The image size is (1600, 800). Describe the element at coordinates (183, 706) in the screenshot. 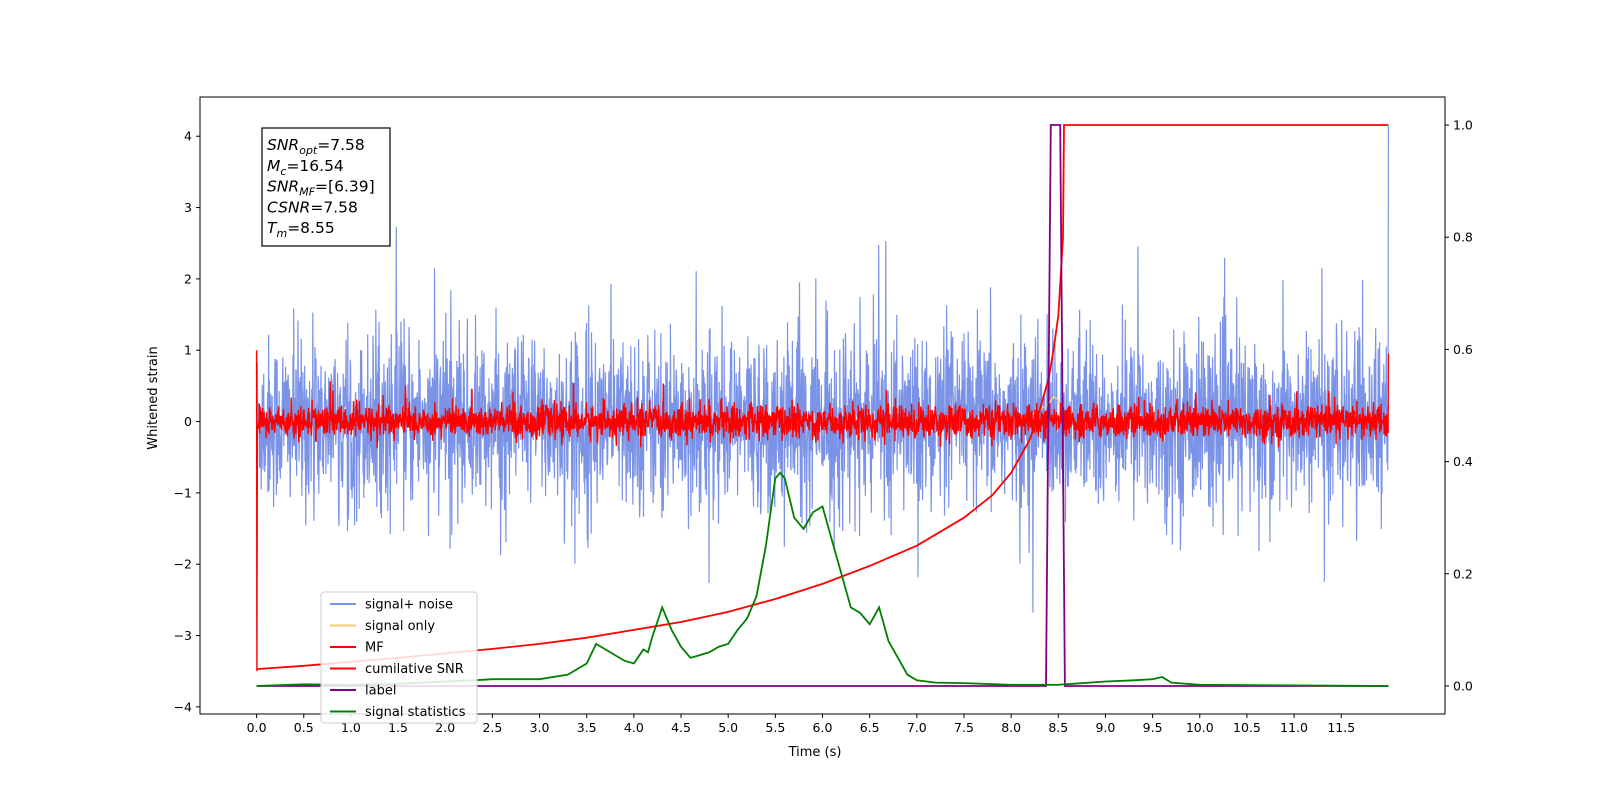

I see `y-tick-label: −4` at that location.